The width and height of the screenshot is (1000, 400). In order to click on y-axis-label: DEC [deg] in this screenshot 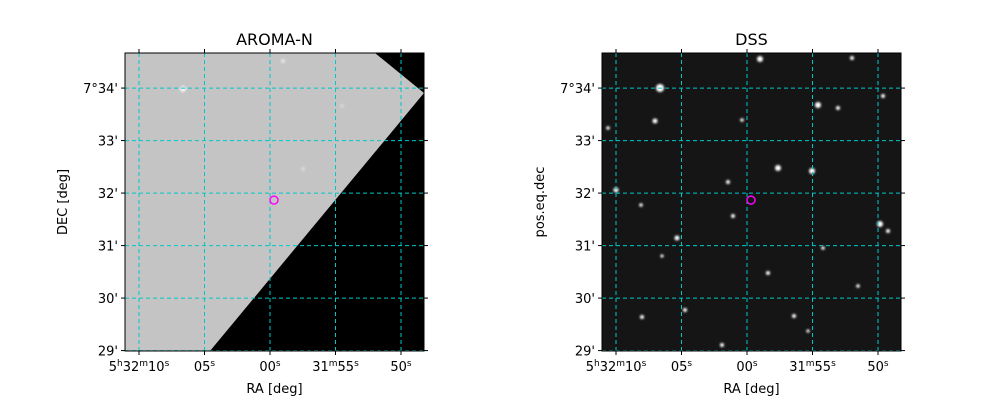, I will do `click(63, 202)`.